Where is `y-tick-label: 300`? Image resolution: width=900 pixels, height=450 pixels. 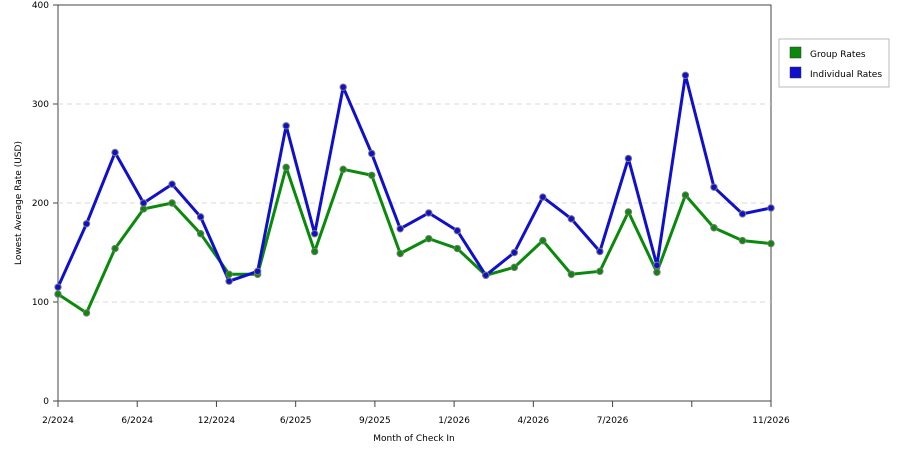
y-tick-label: 300 is located at coordinates (40, 105).